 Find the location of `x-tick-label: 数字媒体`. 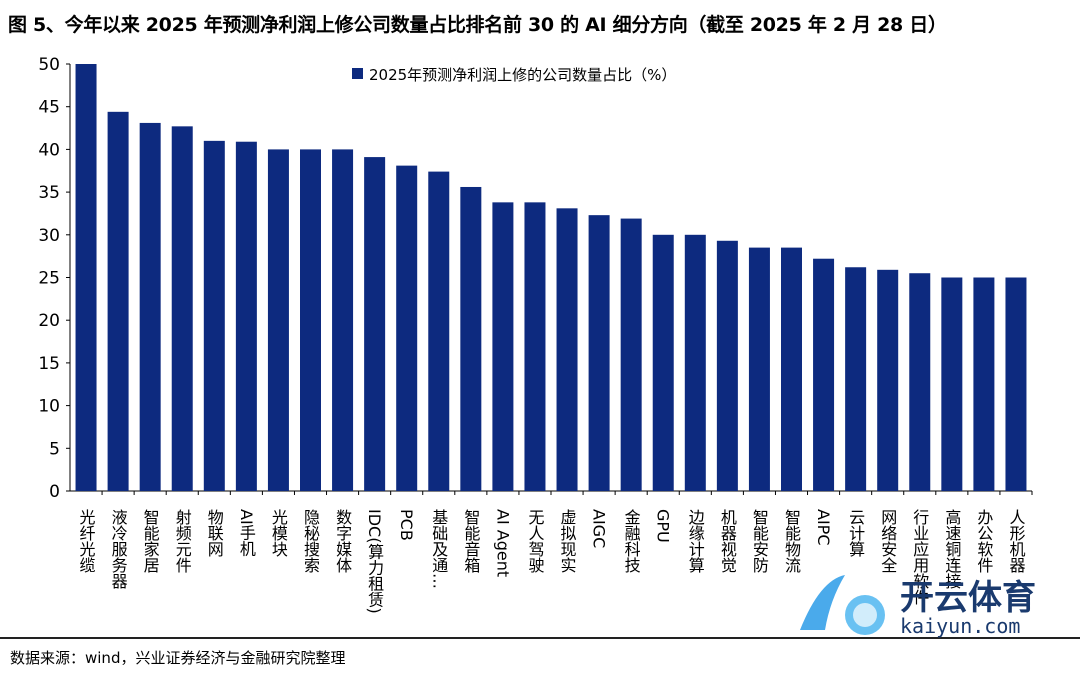

x-tick-label: 数字媒体 is located at coordinates (342, 541).